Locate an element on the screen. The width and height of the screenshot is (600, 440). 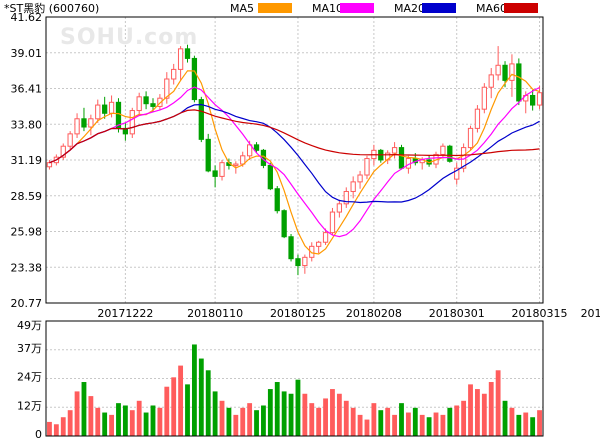
price-tick-label: 39.01 is located at coordinates (27, 53).